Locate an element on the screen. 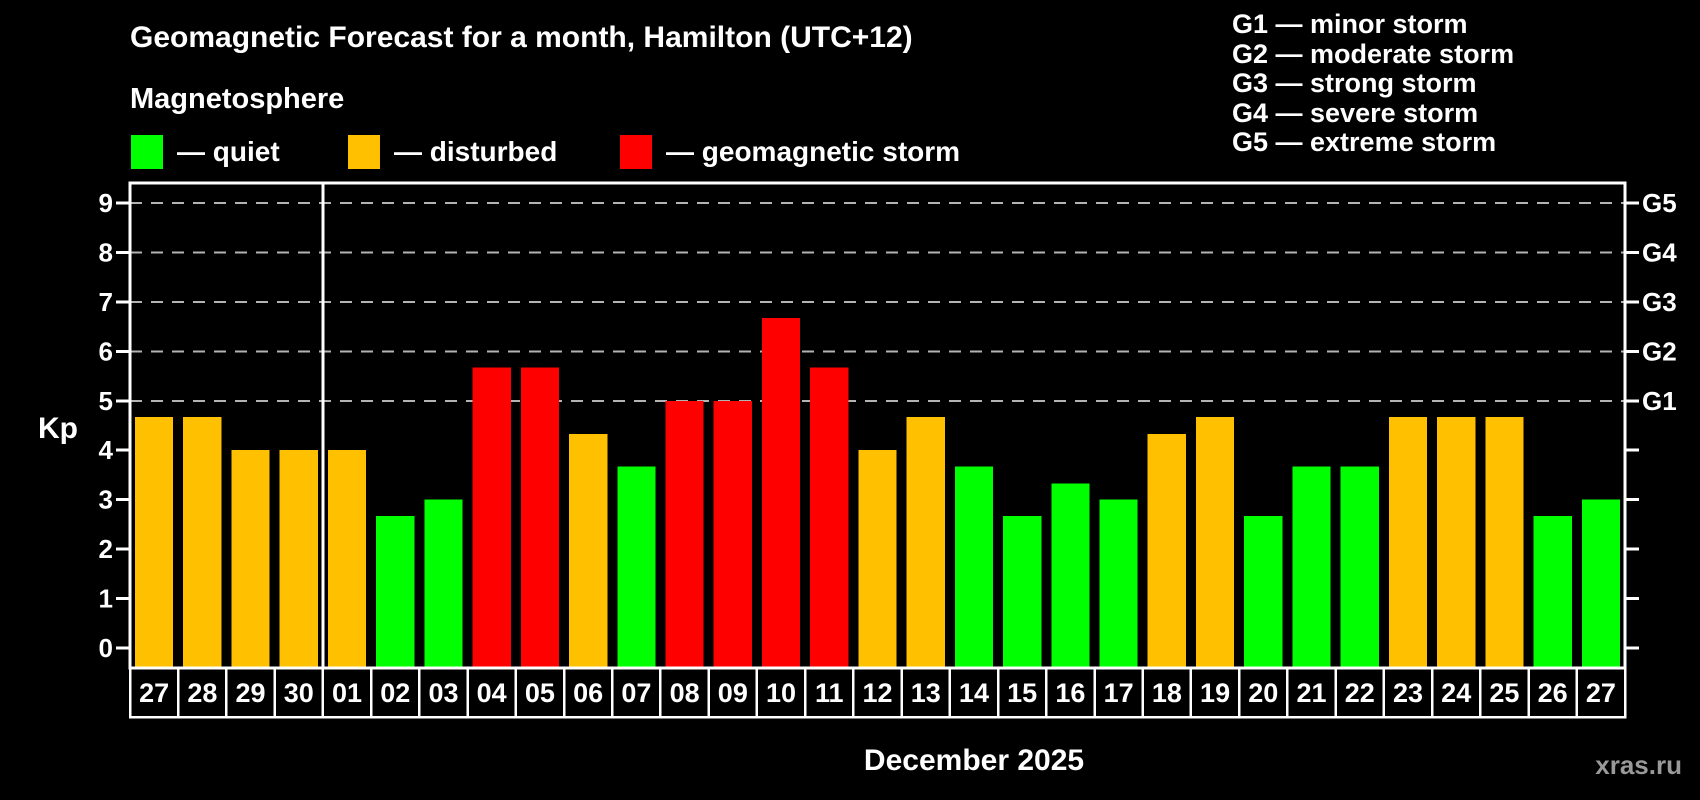 Image resolution: width=1700 pixels, height=800 pixels. day-label-17: 17 is located at coordinates (1119, 693).